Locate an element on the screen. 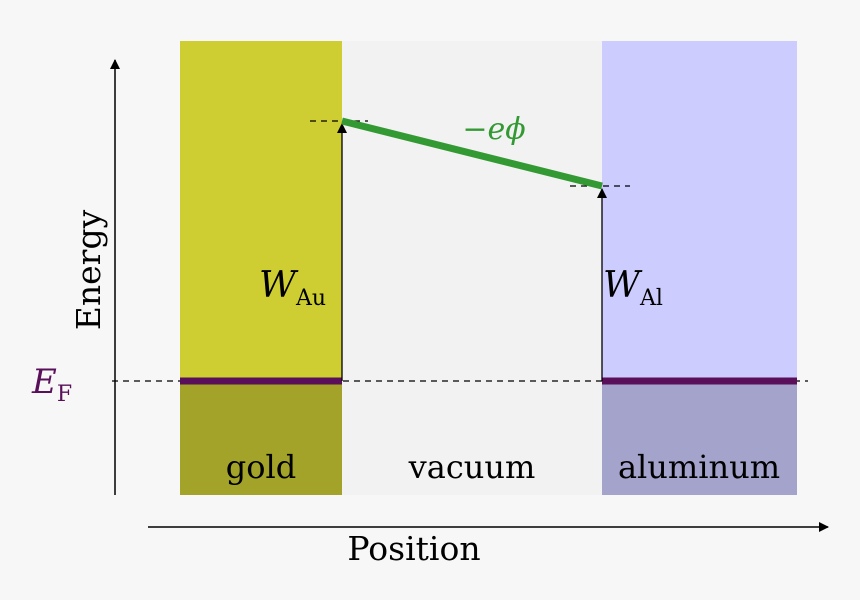  aluminum-region-label: aluminum is located at coordinates (699, 467).